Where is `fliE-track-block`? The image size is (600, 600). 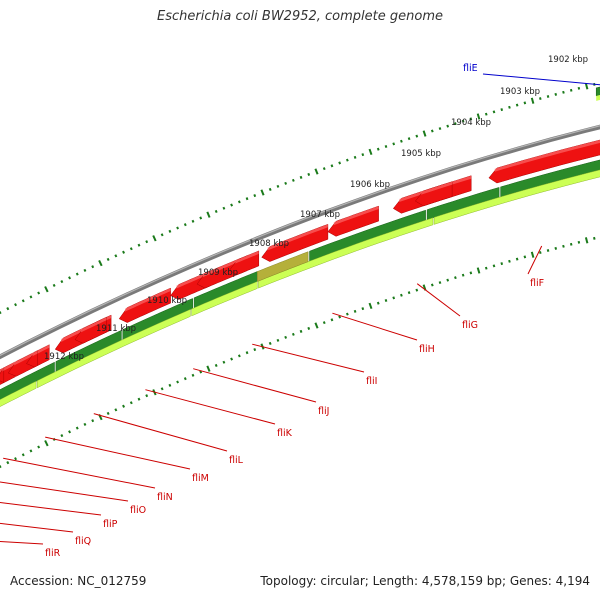 fliE-track-block is located at coordinates (597, 91).